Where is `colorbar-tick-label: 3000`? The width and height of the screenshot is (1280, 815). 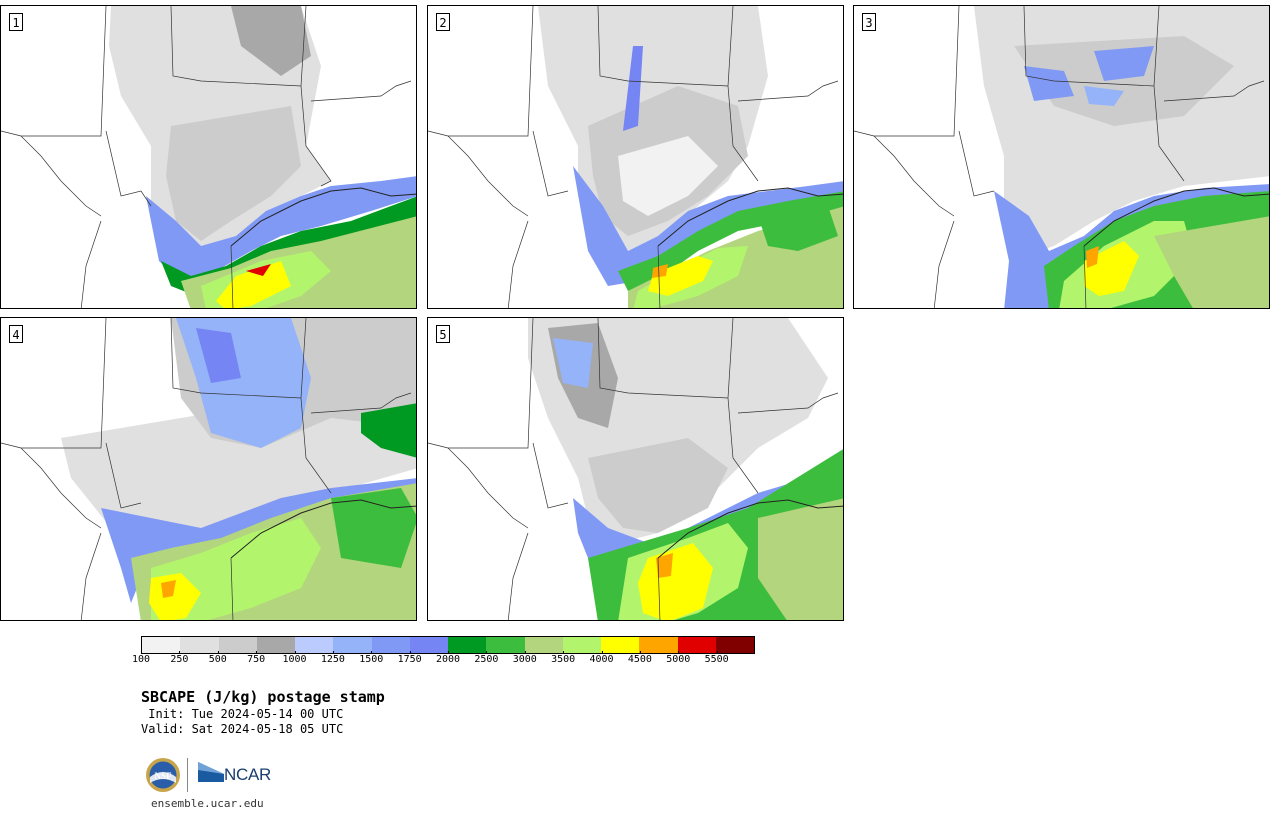
colorbar-tick-label: 3000 is located at coordinates (524, 658).